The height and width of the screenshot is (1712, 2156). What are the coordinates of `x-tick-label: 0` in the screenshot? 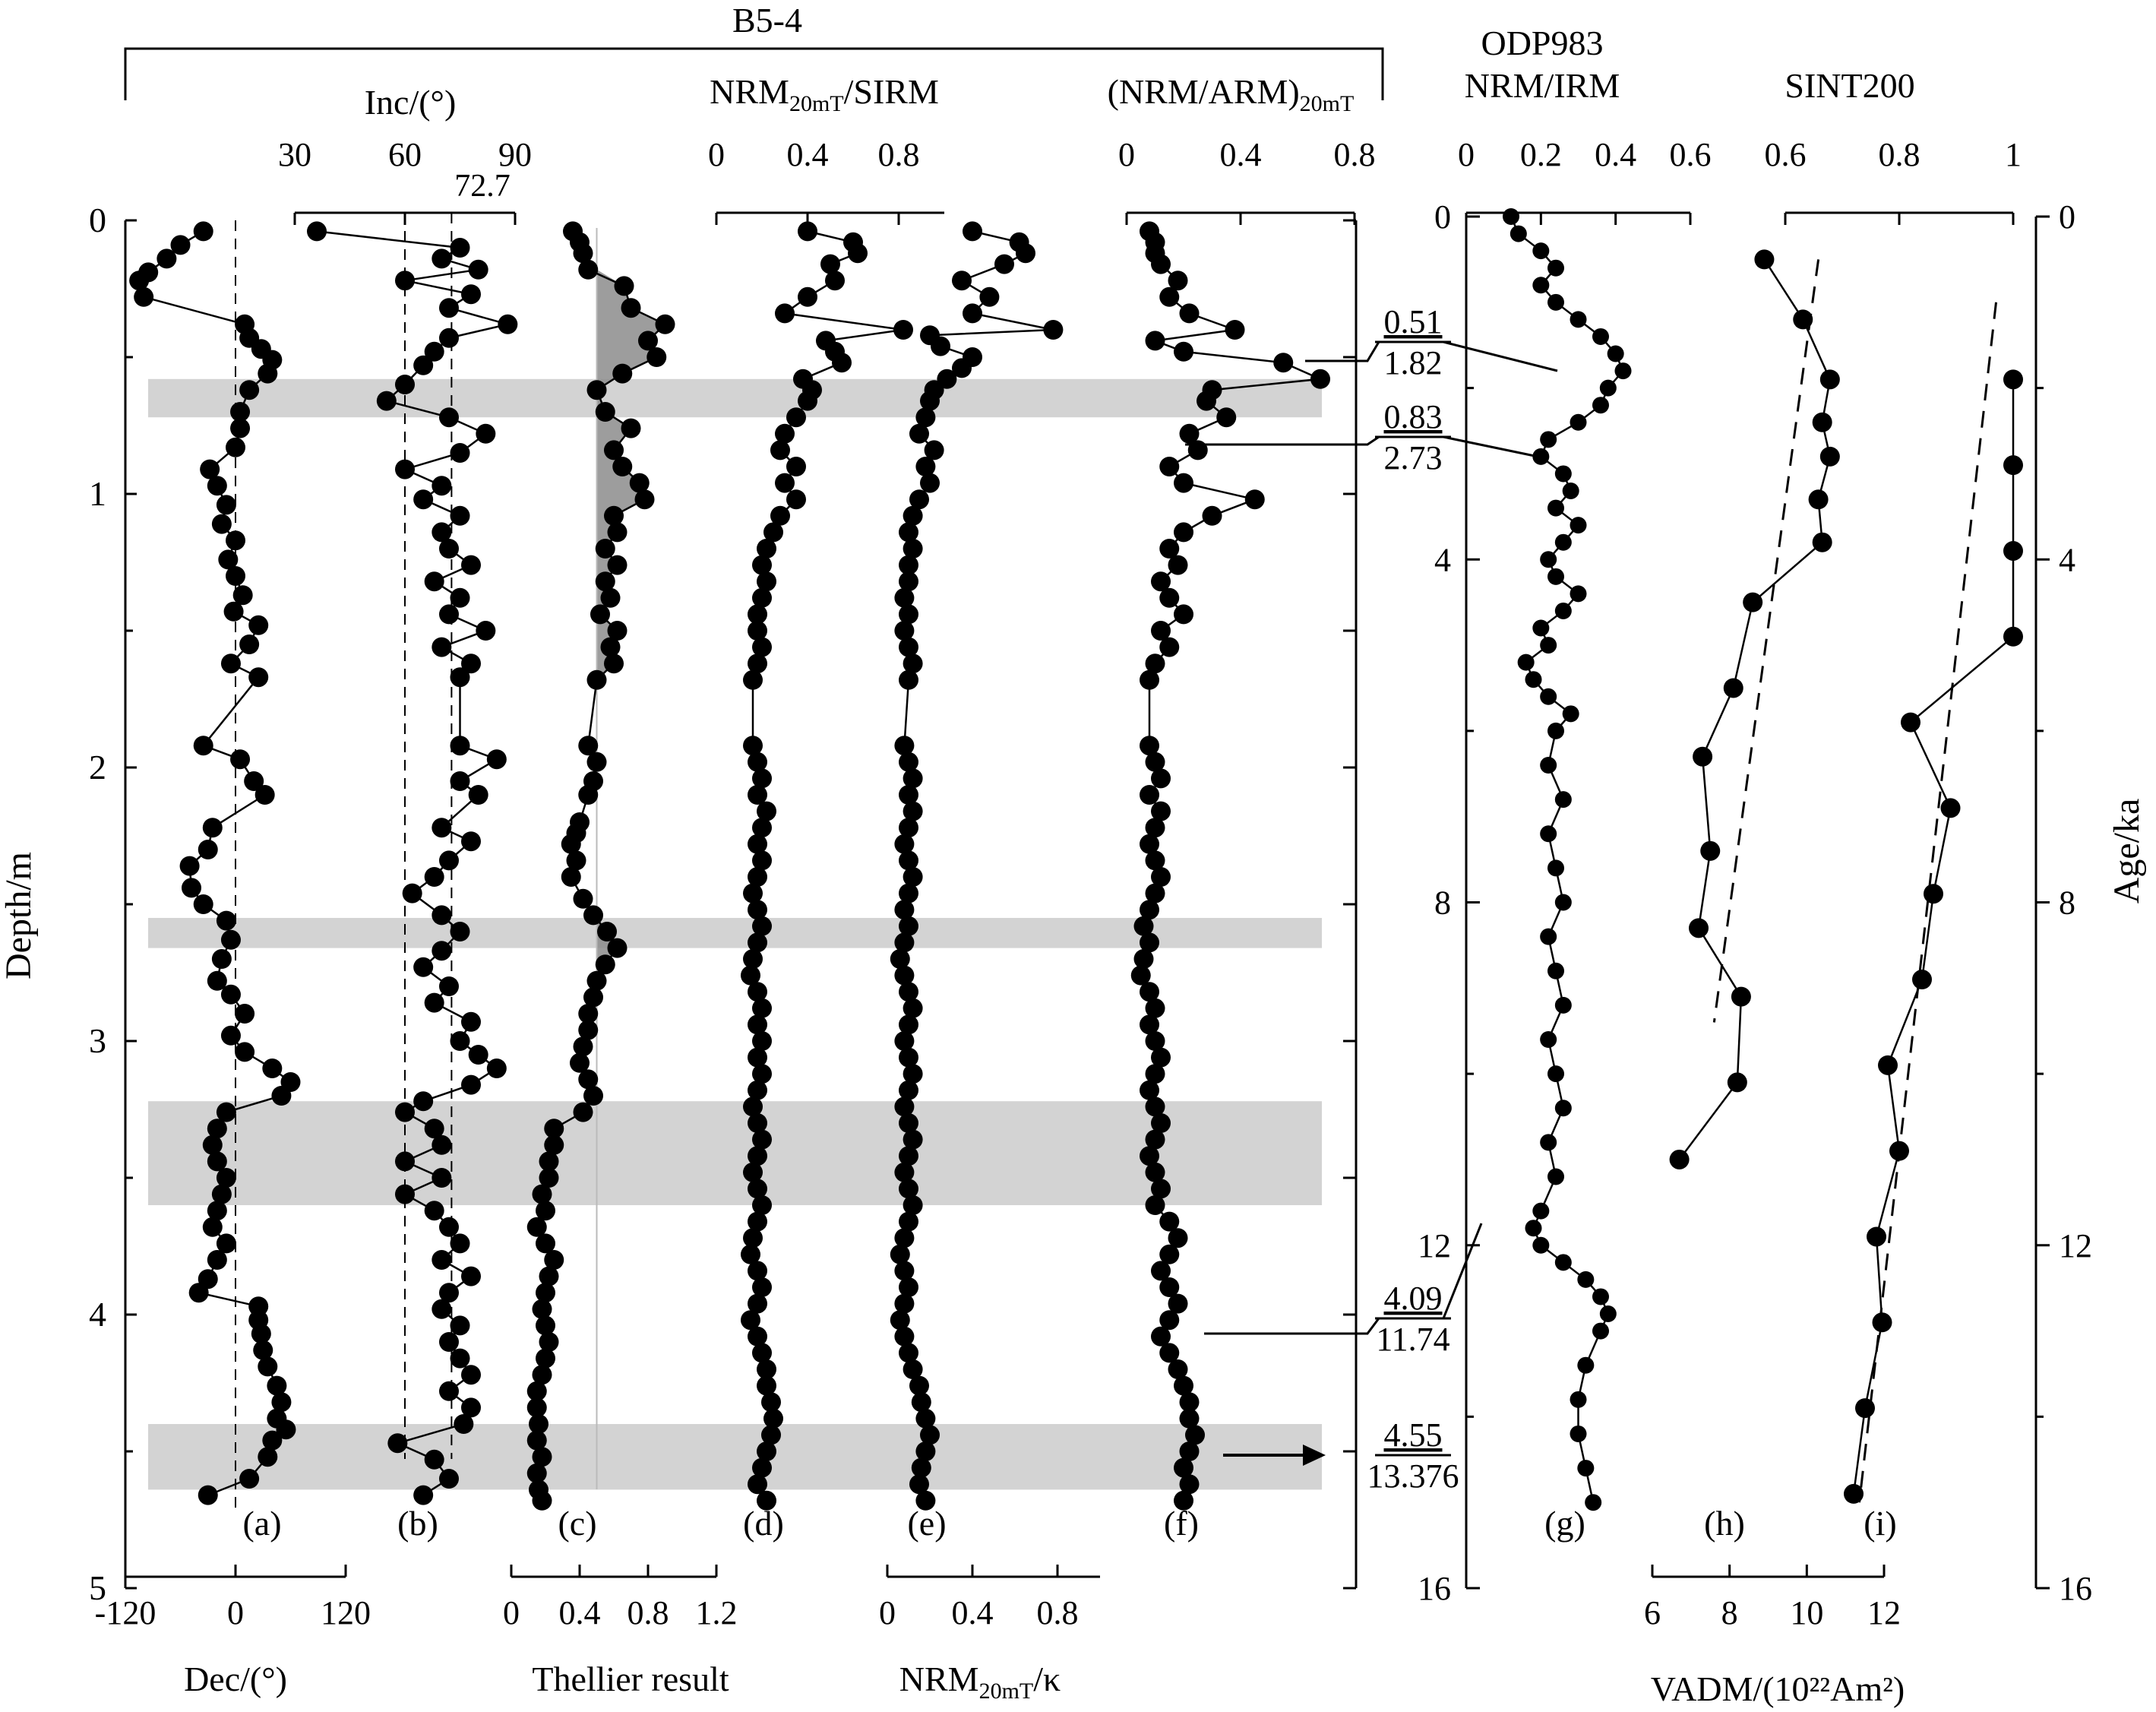 It's located at (235, 1613).